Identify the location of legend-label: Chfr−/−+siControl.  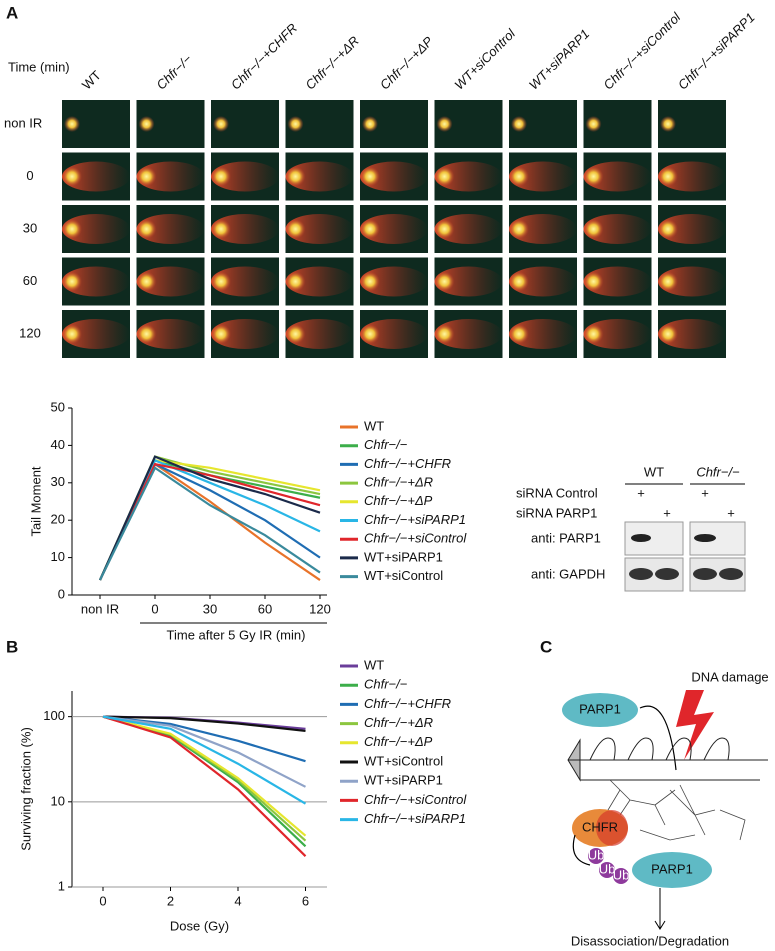
(415, 538).